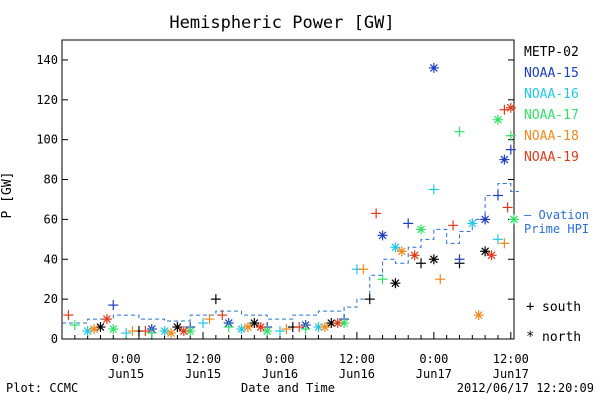  What do you see at coordinates (551, 94) in the screenshot?
I see `legend-item-noaa-16: NOAA-16` at bounding box center [551, 94].